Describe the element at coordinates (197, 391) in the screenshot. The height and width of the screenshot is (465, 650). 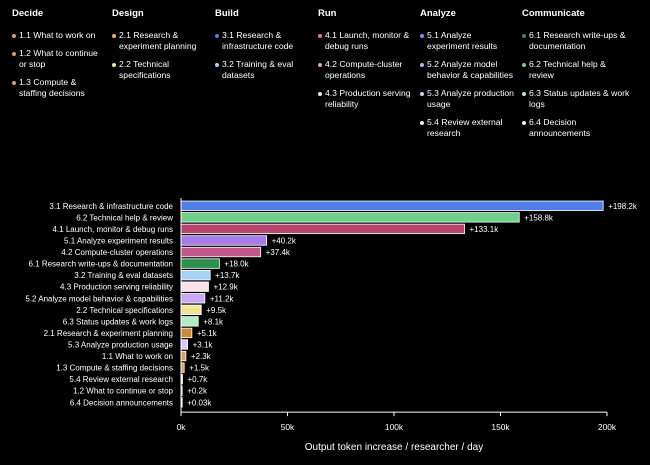
I see `bar-value-label: +0.2k` at that location.